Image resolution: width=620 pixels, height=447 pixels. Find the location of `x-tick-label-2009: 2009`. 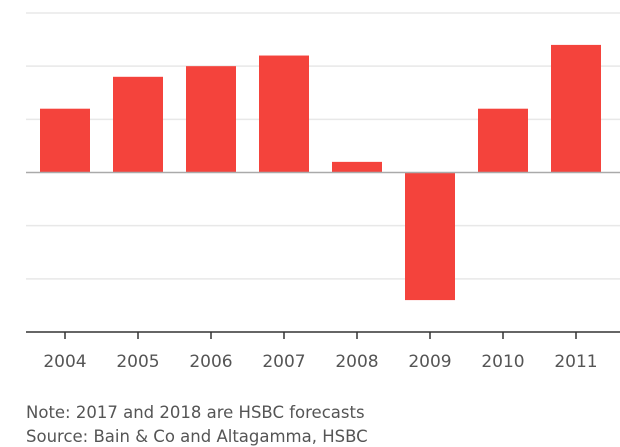

x-tick-label-2009: 2009 is located at coordinates (429, 362).